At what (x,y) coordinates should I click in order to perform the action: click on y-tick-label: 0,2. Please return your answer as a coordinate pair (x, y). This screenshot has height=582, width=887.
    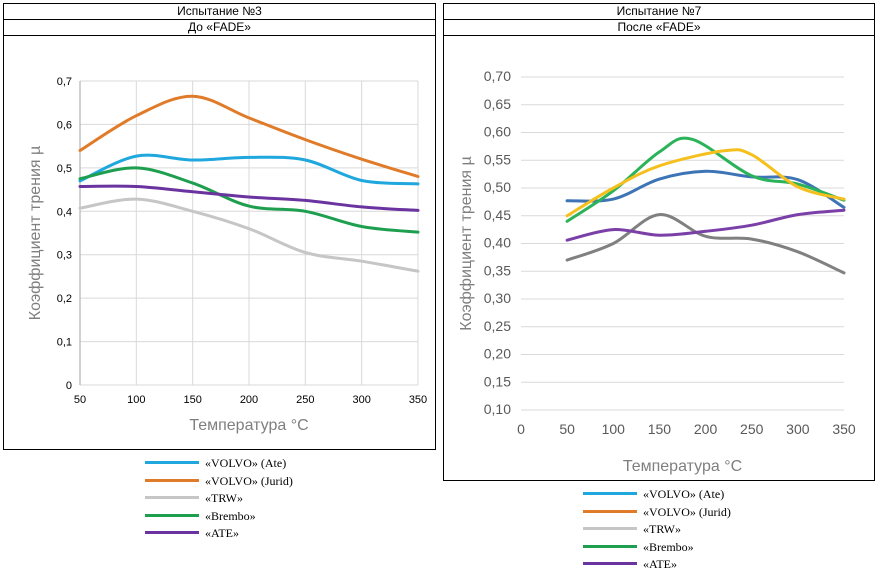
    Looking at the image, I should click on (64, 299).